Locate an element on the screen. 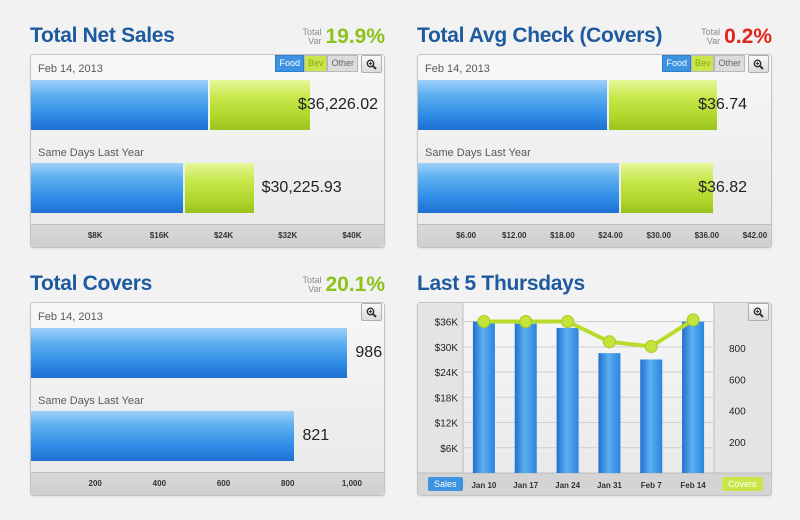 Image resolution: width=800 pixels, height=520 pixels. x-tick-label: $16K is located at coordinates (159, 235).